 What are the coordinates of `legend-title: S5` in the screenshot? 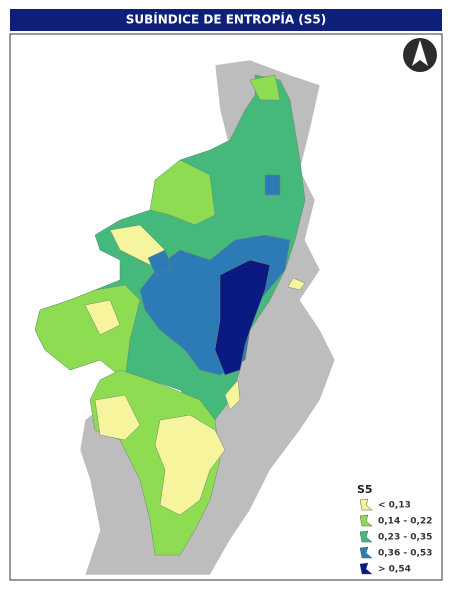 It's located at (365, 489).